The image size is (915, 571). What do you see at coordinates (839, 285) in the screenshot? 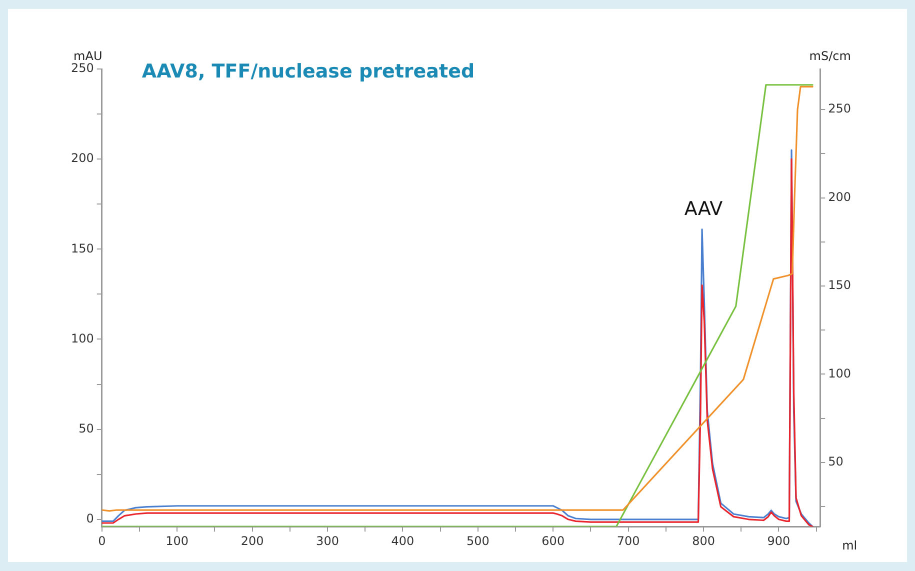
I see `y2-tick-label: 150` at bounding box center [839, 285].